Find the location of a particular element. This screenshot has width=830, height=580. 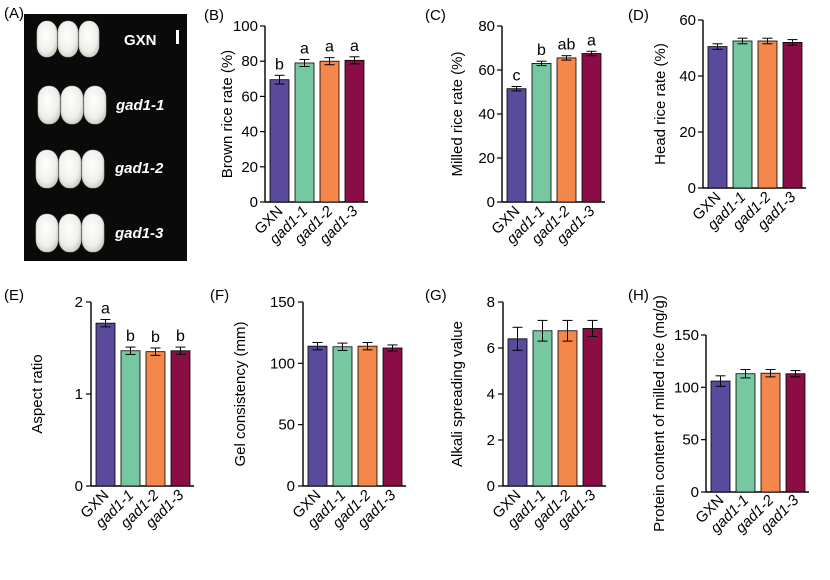

panel-label: (H) is located at coordinates (638, 295).